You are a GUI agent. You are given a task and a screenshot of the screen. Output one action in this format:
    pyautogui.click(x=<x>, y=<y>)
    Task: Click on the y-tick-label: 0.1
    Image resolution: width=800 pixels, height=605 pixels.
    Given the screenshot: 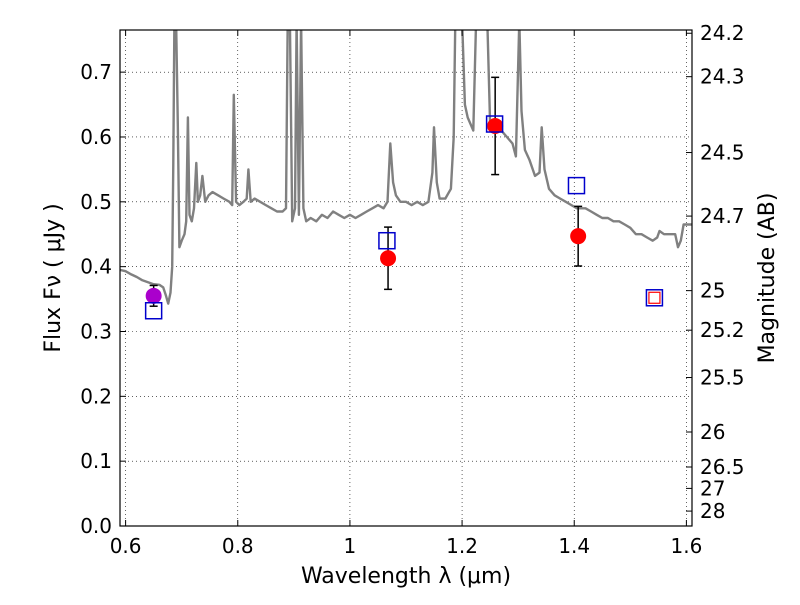 What is the action you would take?
    pyautogui.click(x=96, y=461)
    